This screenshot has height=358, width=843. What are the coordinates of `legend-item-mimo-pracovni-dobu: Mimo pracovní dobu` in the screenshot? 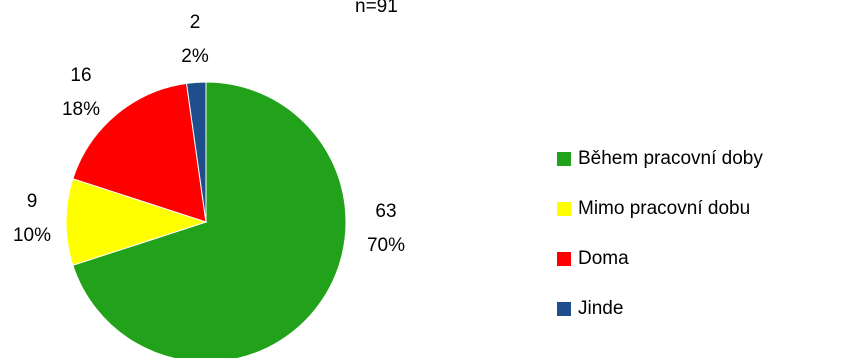 It's located at (660, 209).